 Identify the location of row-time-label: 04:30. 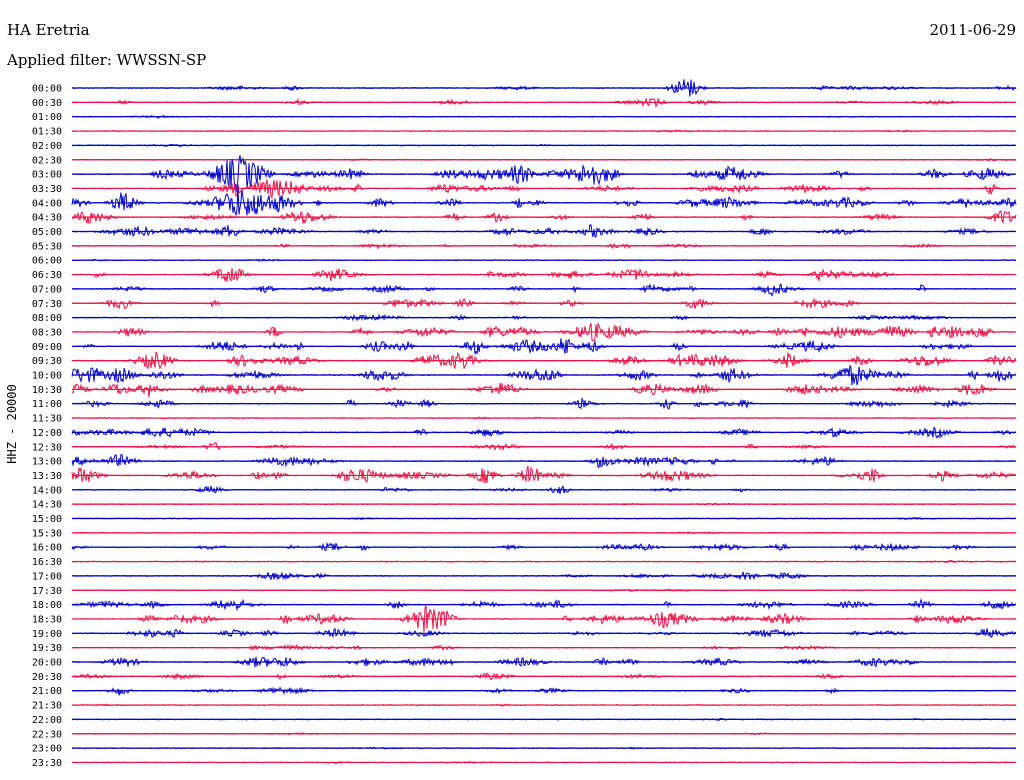
(47, 218).